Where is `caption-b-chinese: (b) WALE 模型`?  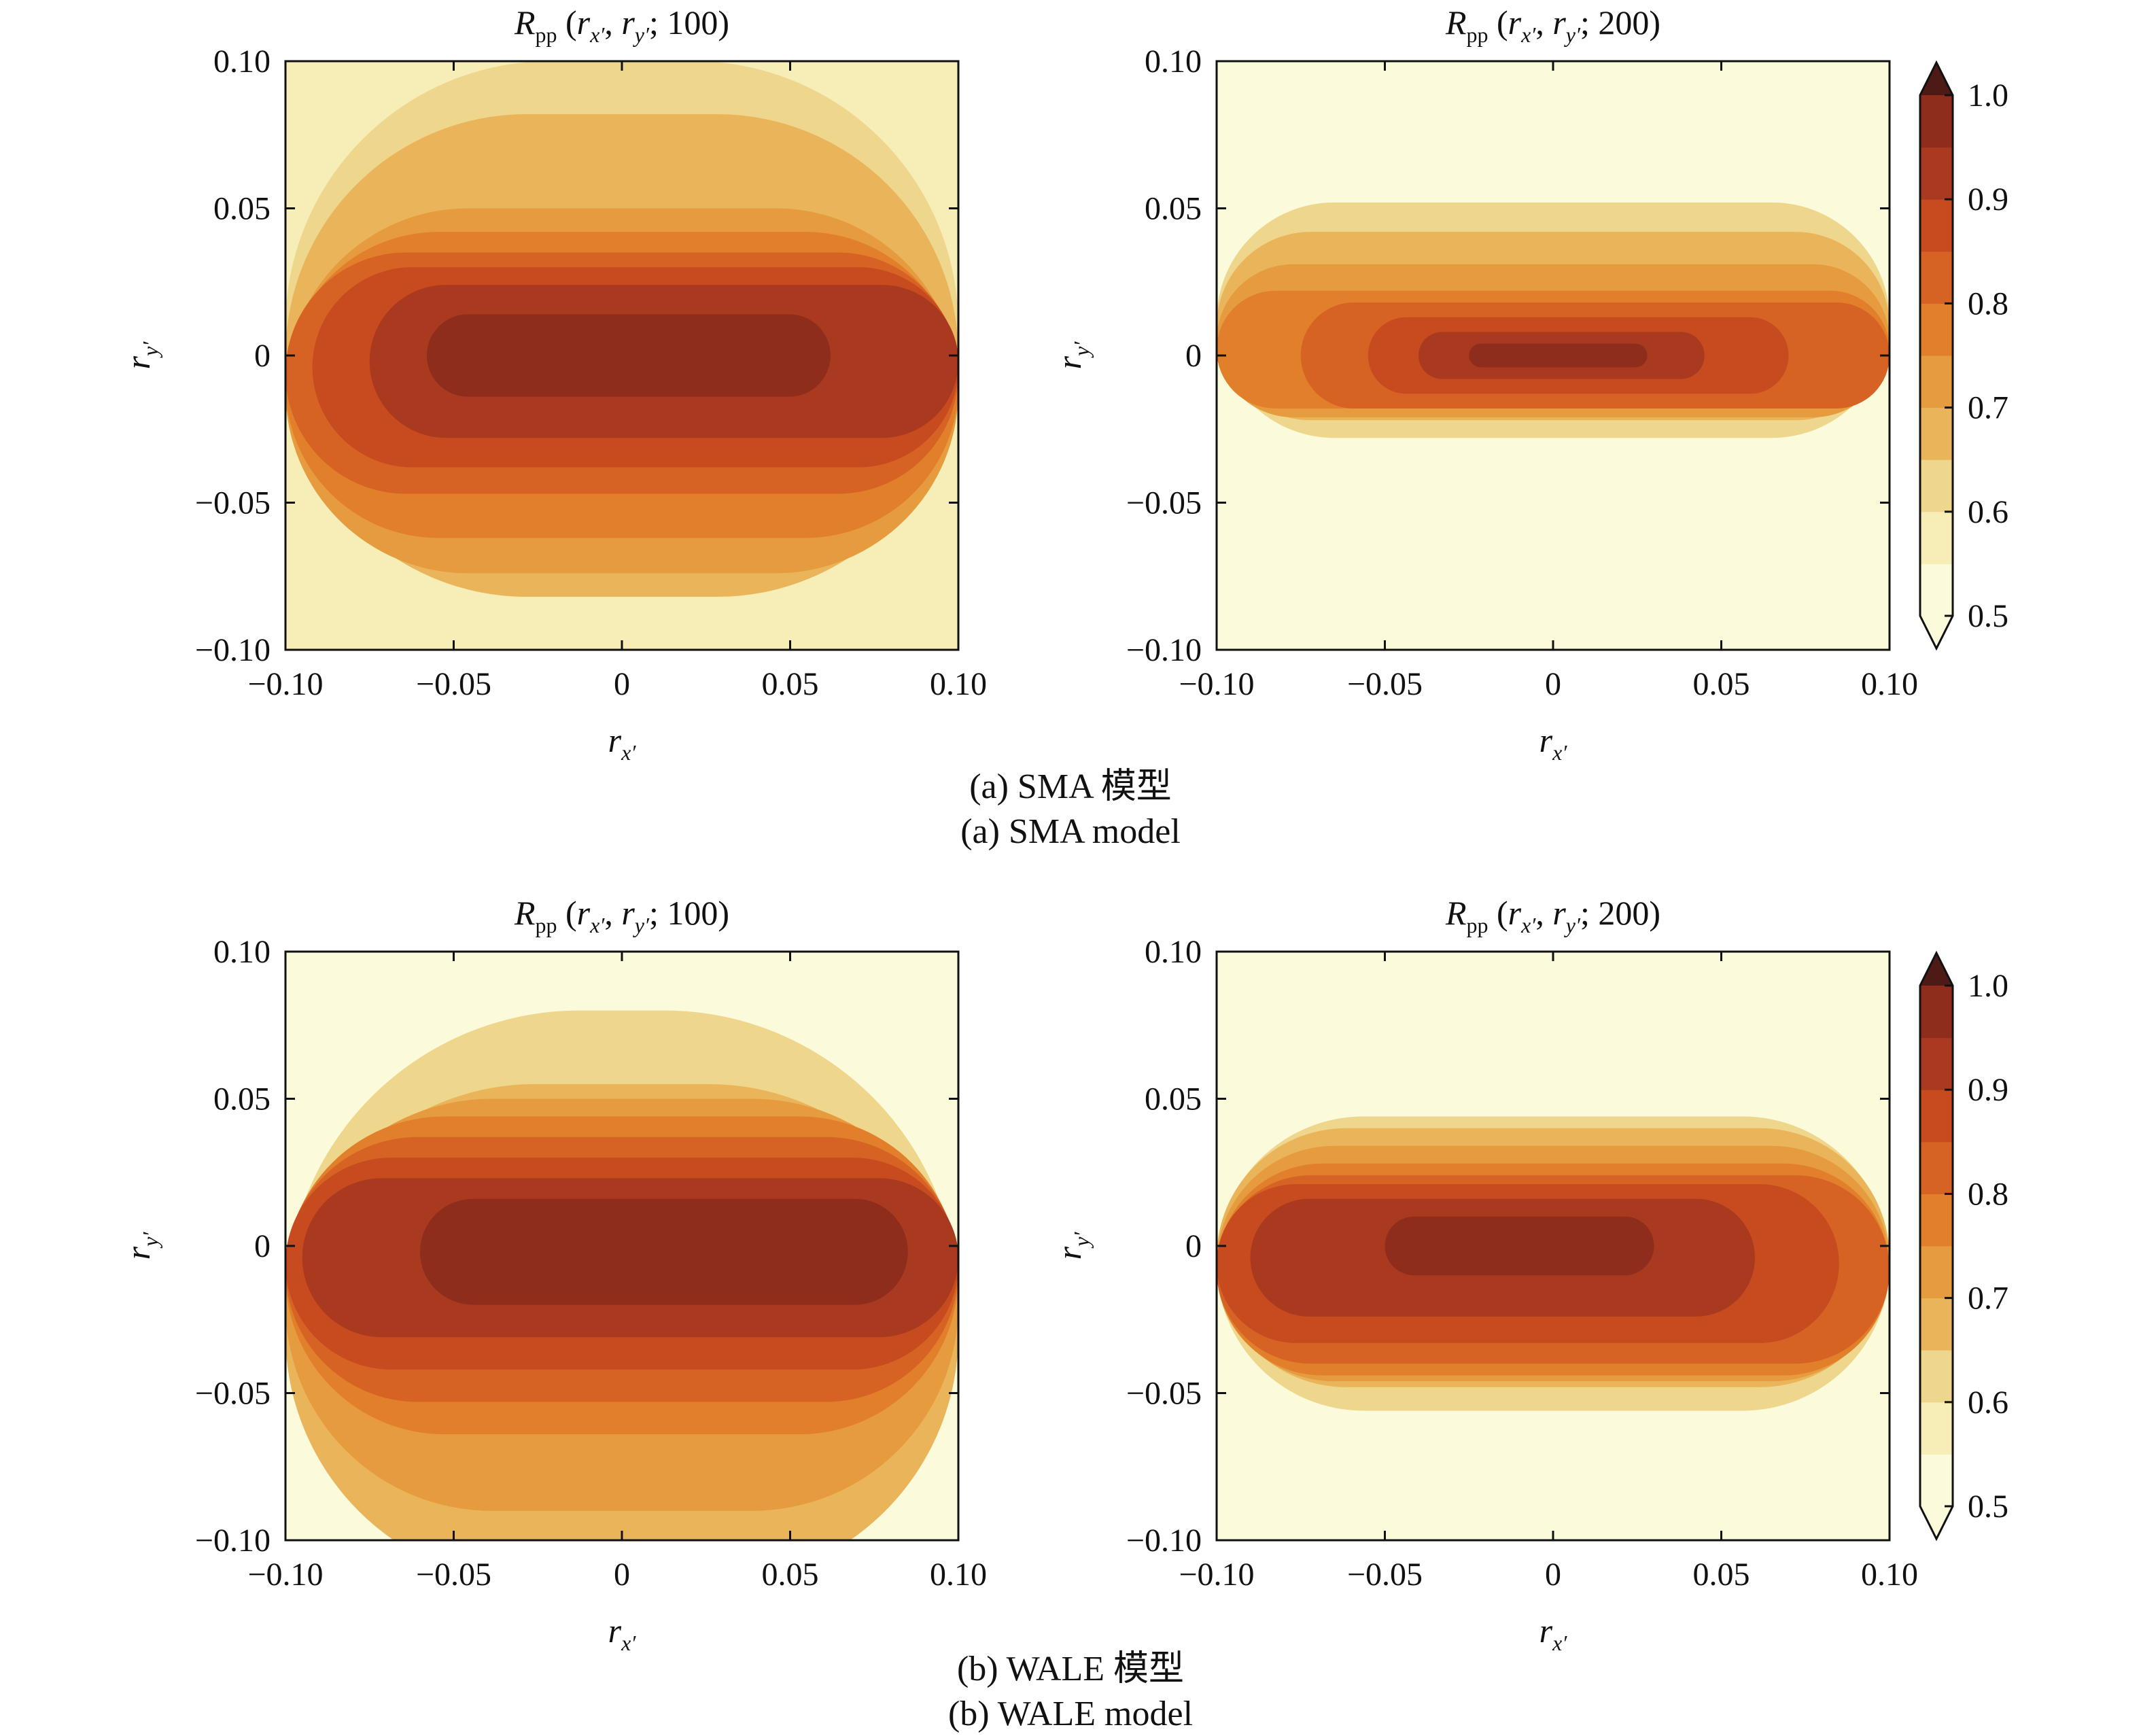 caption-b-chinese: (b) WALE 模型 is located at coordinates (1070, 1669).